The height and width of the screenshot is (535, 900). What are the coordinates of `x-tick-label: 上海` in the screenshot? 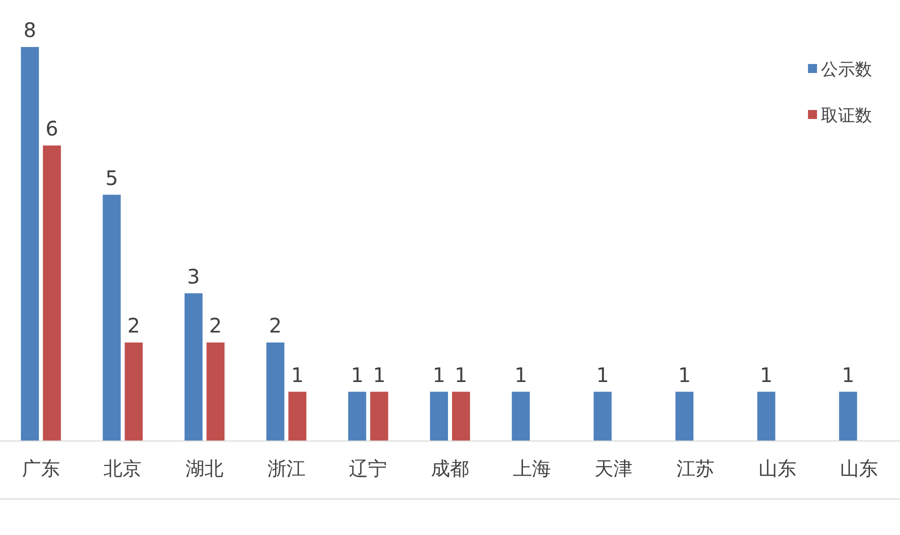 It's located at (531, 469).